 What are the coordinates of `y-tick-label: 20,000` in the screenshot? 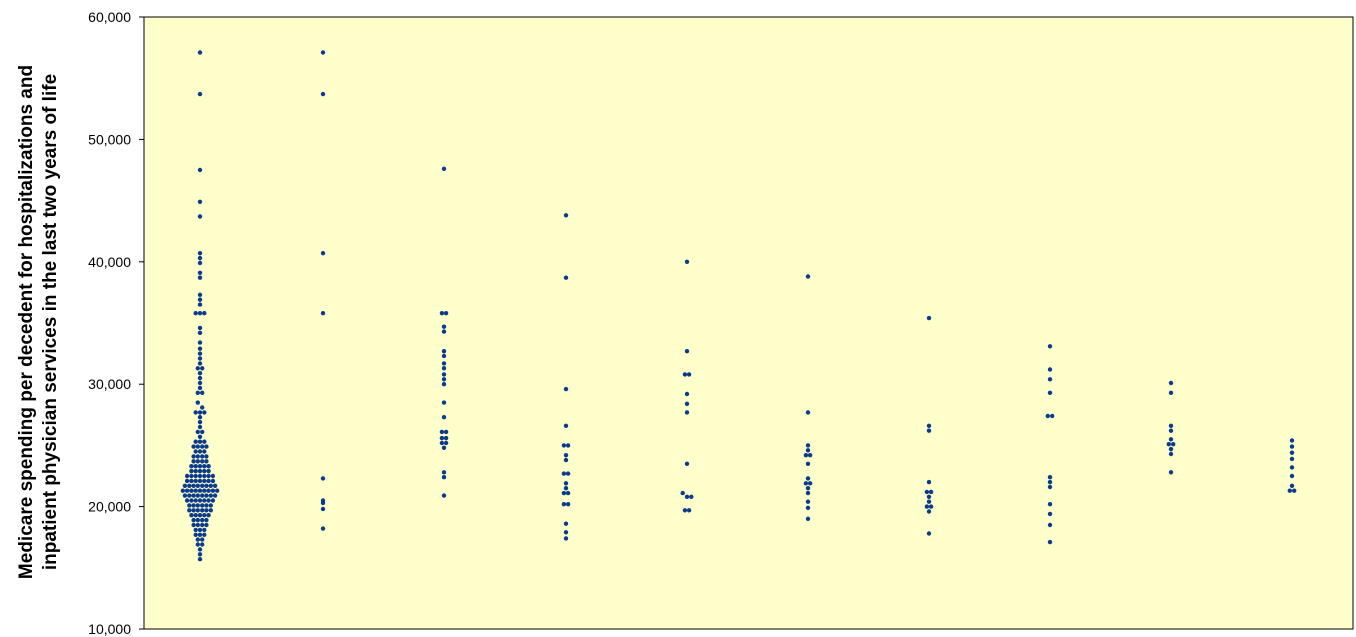 It's located at (109, 507).